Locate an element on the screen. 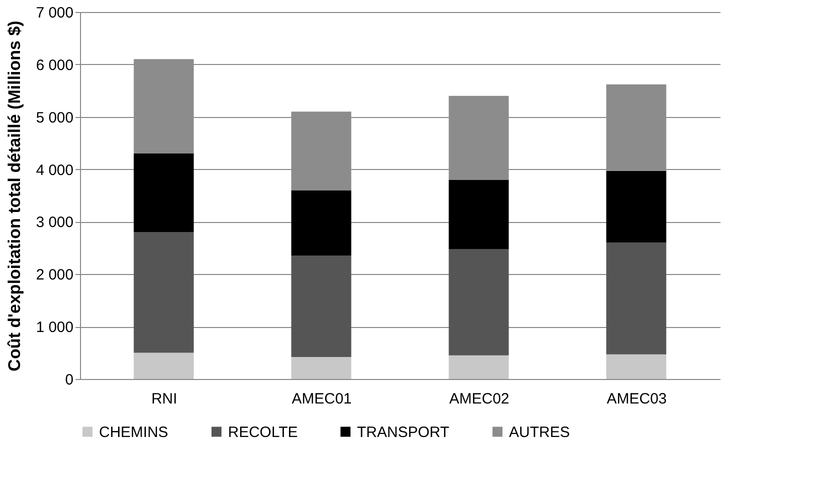 The height and width of the screenshot is (497, 814). y-axis-title: Coût d'exploitation total détaillé (Millions $) is located at coordinates (14, 196).